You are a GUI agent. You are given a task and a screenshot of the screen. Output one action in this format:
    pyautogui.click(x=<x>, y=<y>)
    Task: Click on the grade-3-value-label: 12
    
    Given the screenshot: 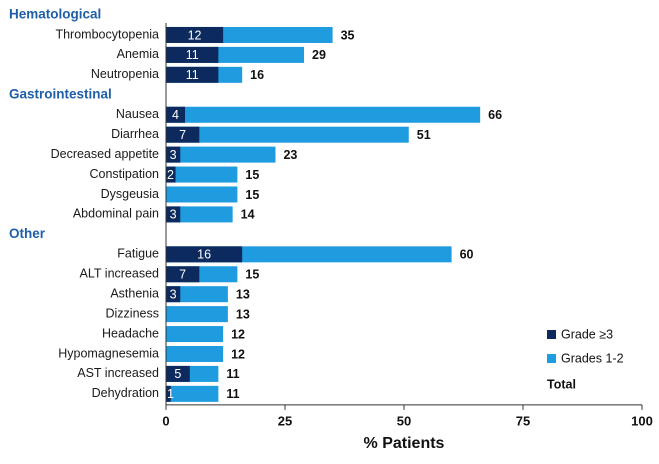 What is the action you would take?
    pyautogui.click(x=195, y=35)
    